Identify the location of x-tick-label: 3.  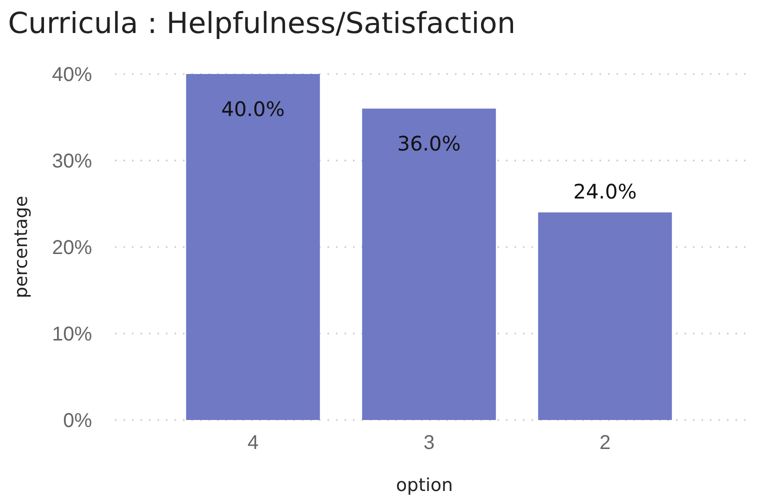
(429, 443).